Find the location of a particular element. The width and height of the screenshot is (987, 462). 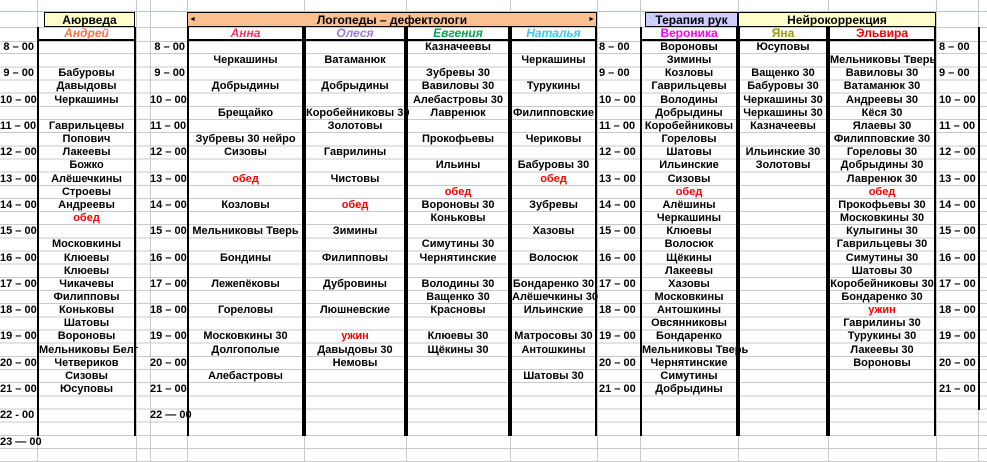

schedule-cell: Турукины is located at coordinates (553, 86).